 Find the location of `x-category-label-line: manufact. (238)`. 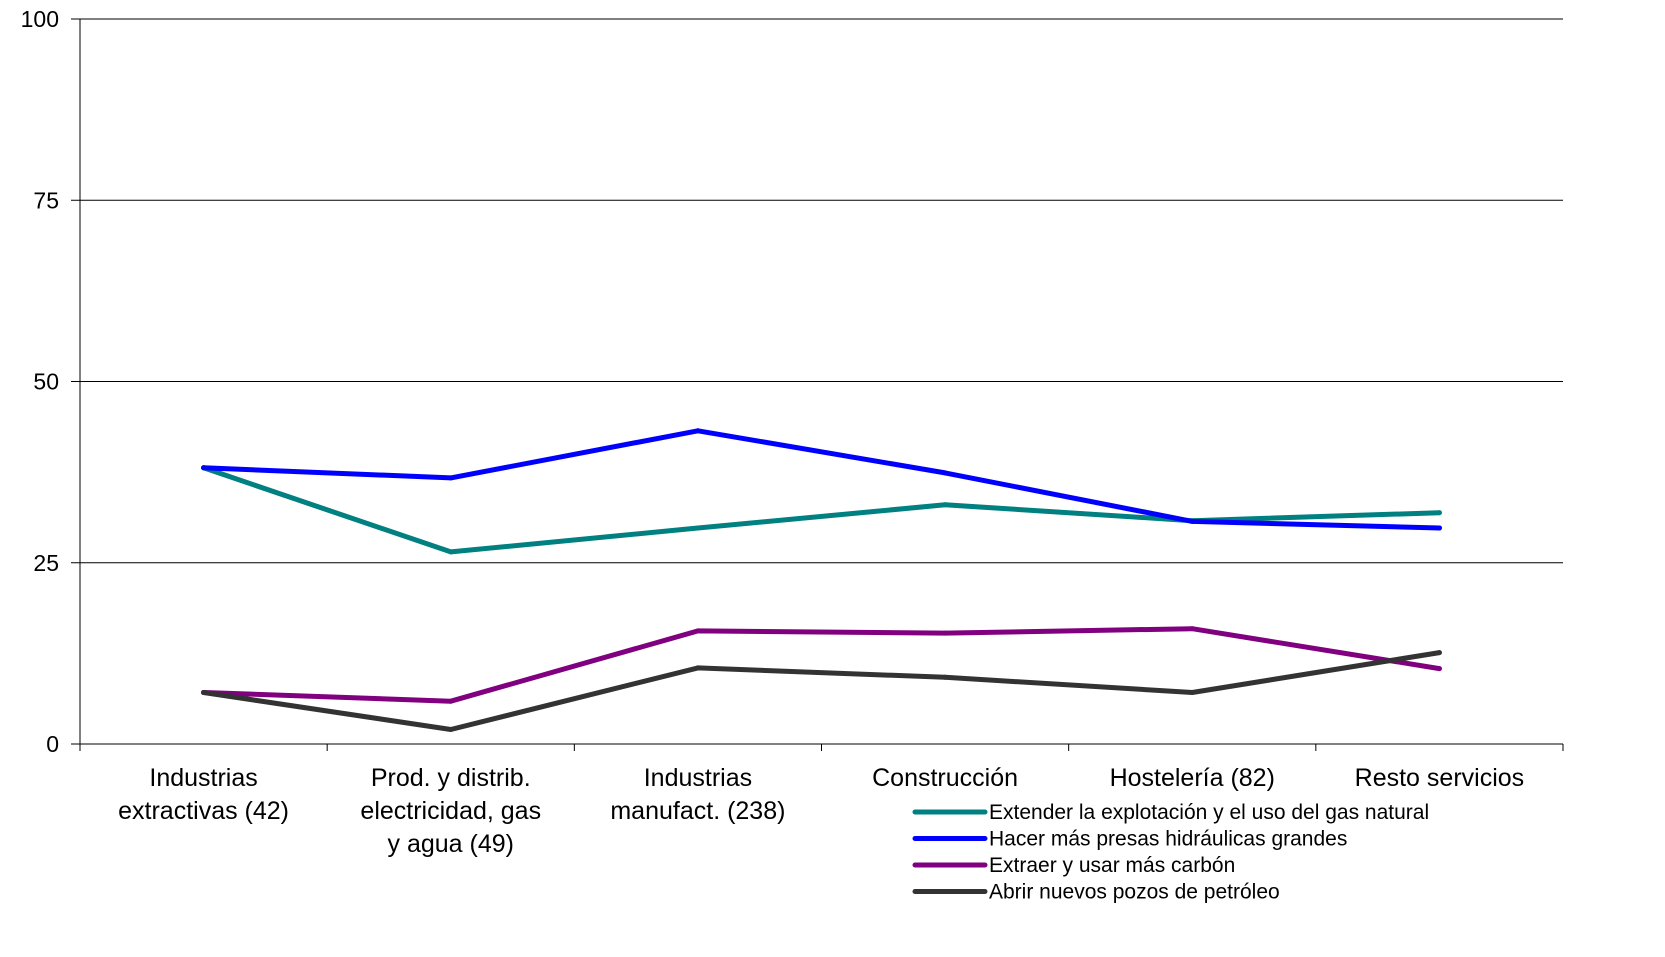

x-category-label-line: manufact. (238) is located at coordinates (697, 811).